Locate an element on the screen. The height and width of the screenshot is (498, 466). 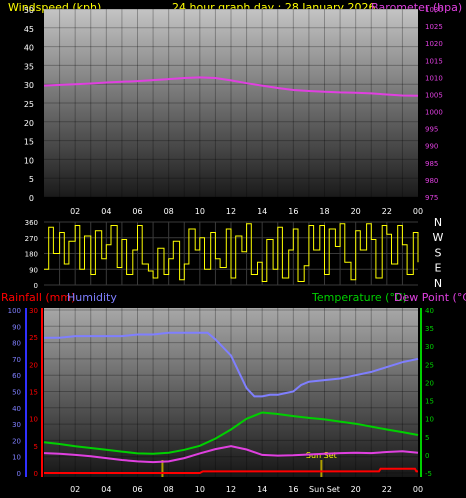
dewpoint-axis-label: Dew Point (°C) is located at coordinates (430, 297).